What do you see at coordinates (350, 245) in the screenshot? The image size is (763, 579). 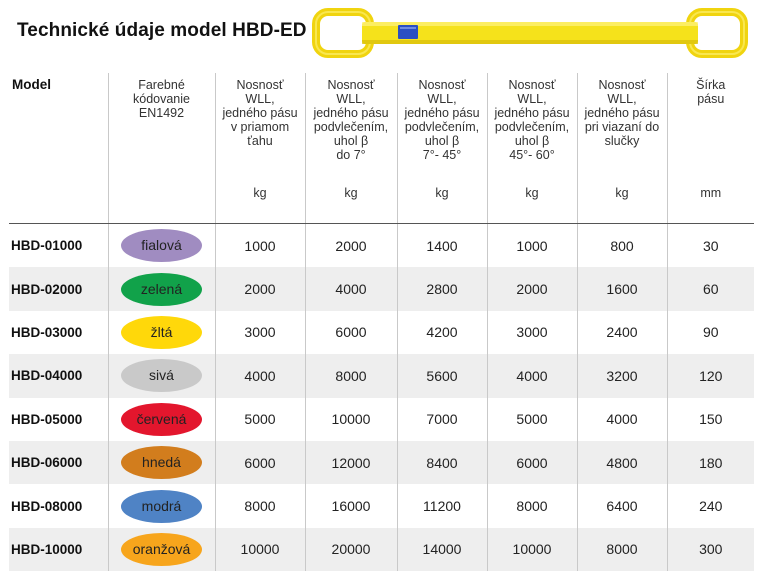 I see `cell-wll-choke-7: 2000` at bounding box center [350, 245].